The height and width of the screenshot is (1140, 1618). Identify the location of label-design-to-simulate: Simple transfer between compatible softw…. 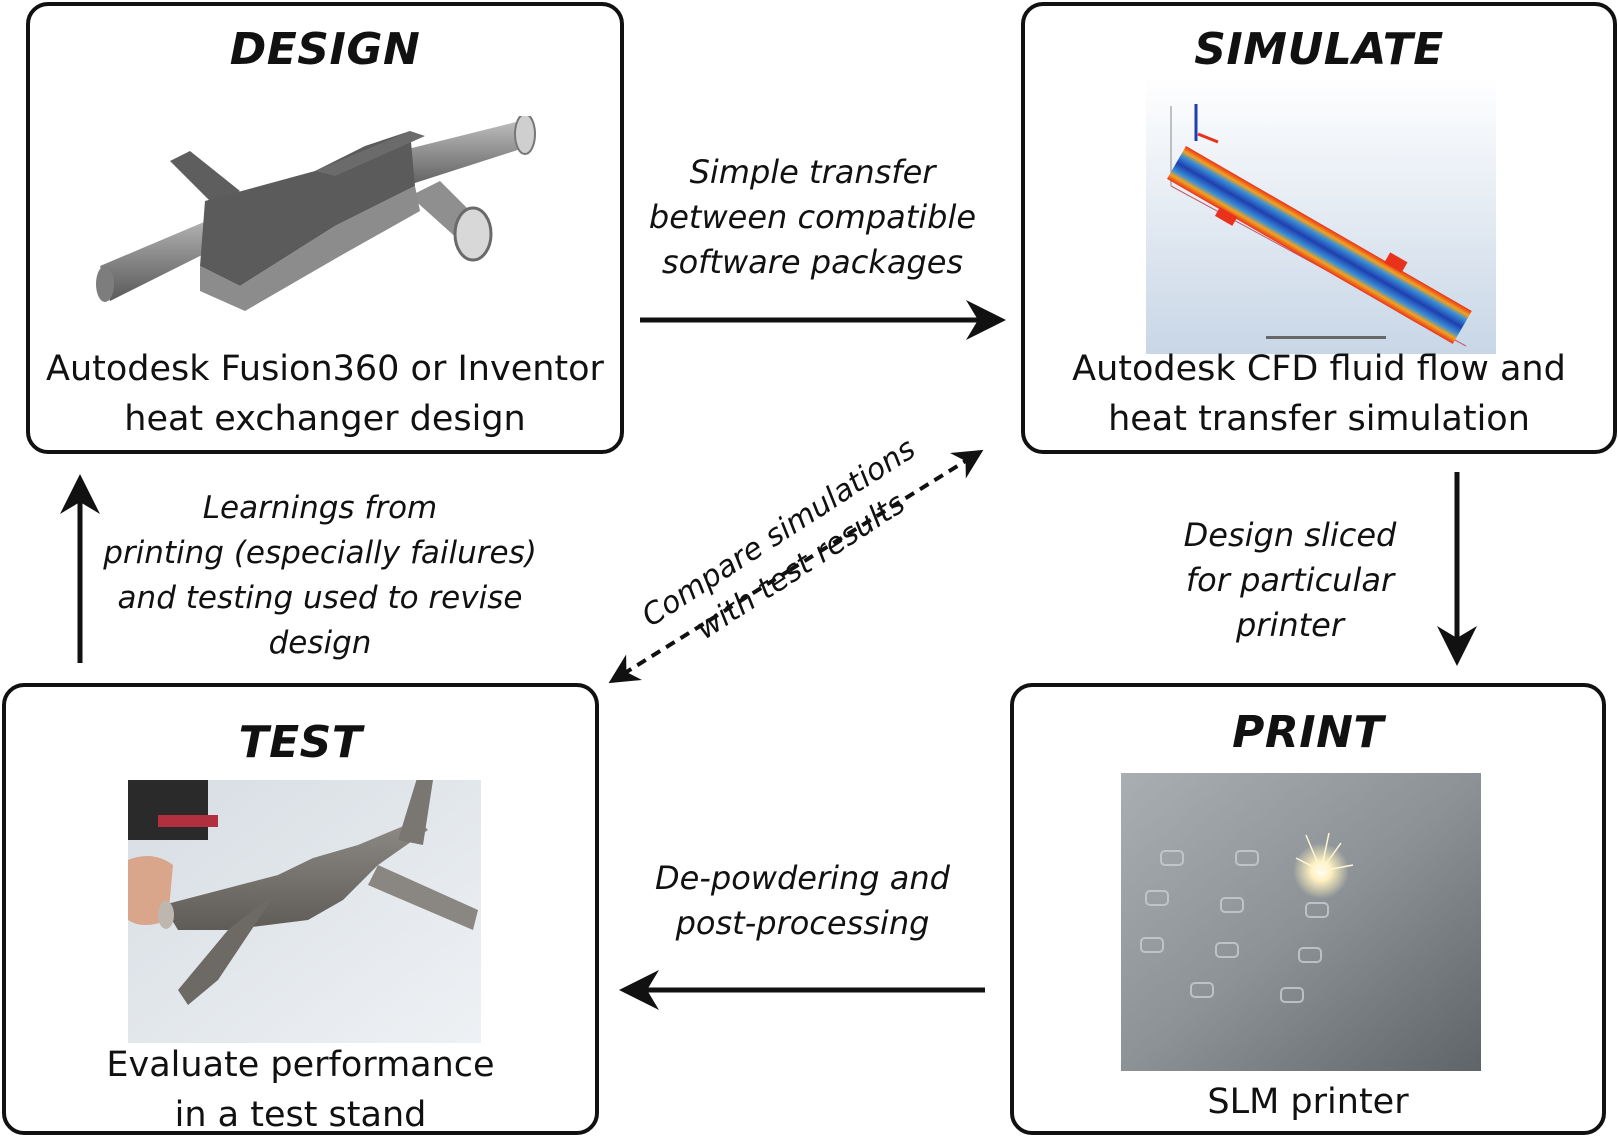
(812, 217).